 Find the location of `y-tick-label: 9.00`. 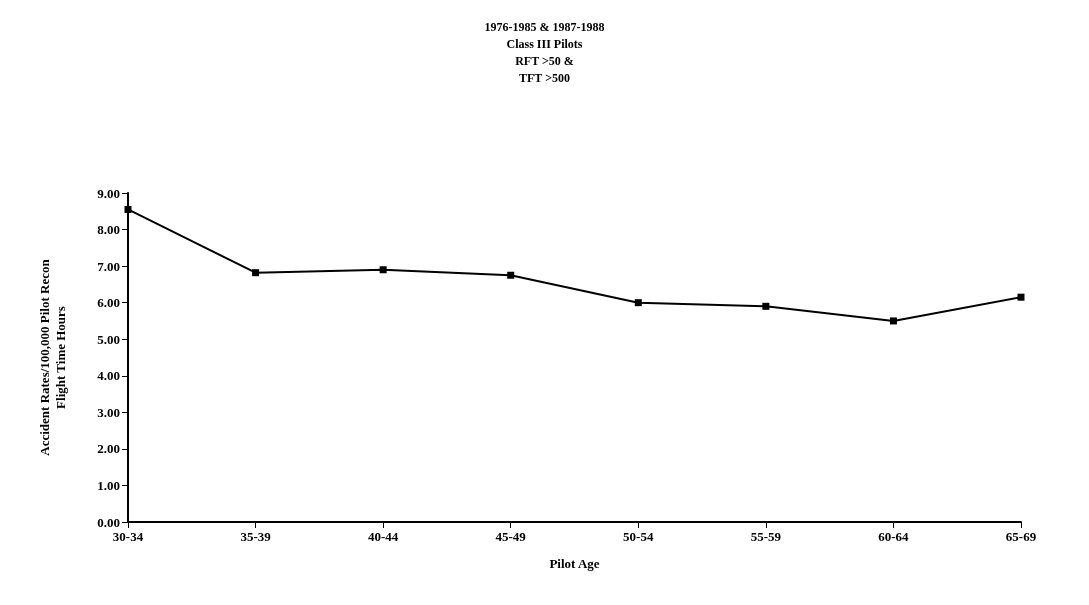

y-tick-label: 9.00 is located at coordinates (108, 193).